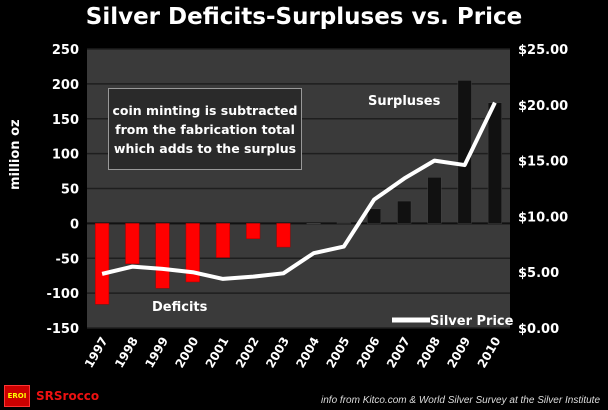 Image resolution: width=608 pixels, height=410 pixels. Describe the element at coordinates (62, 294) in the screenshot. I see `y-tick-label: -100` at that location.